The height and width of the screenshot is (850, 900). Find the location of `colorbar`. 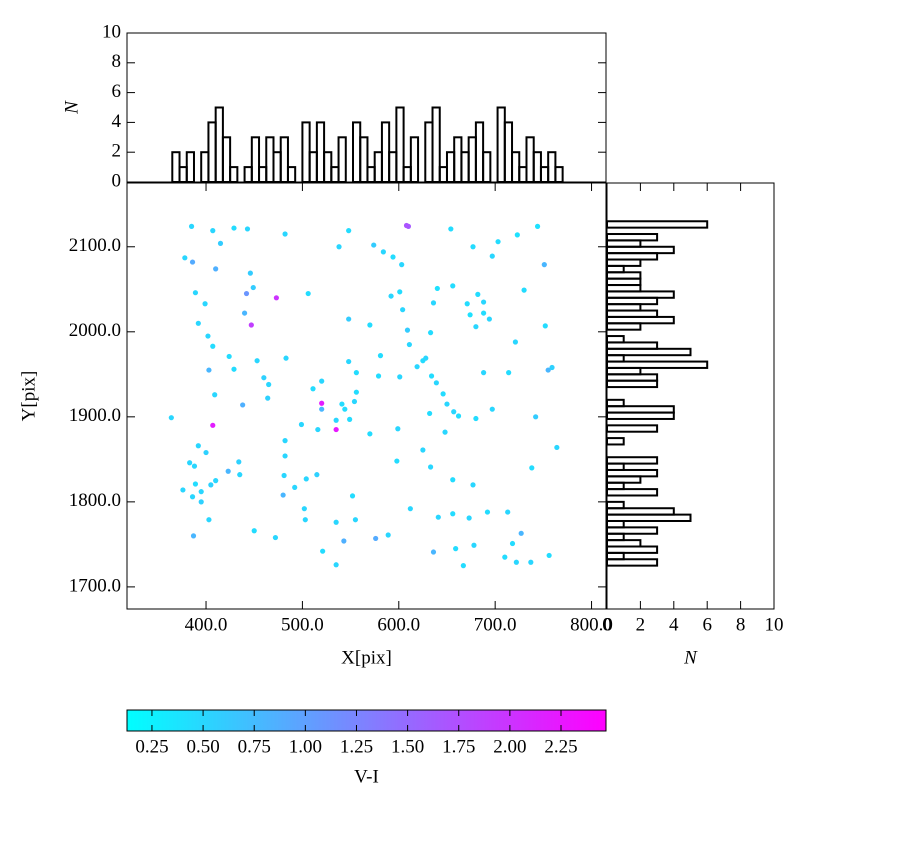

colorbar is located at coordinates (366, 720).